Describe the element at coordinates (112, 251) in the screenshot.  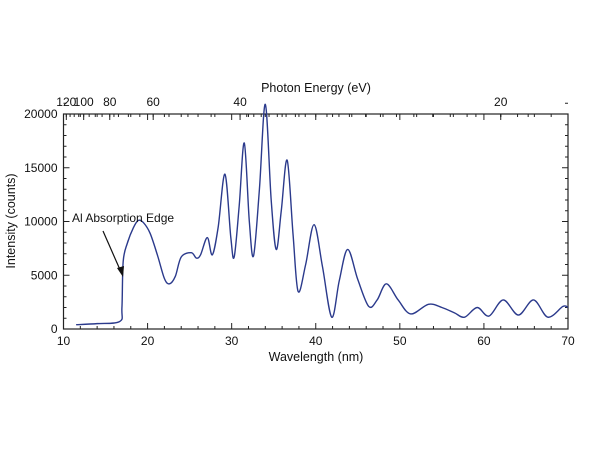
I see `annotation-arrow` at that location.